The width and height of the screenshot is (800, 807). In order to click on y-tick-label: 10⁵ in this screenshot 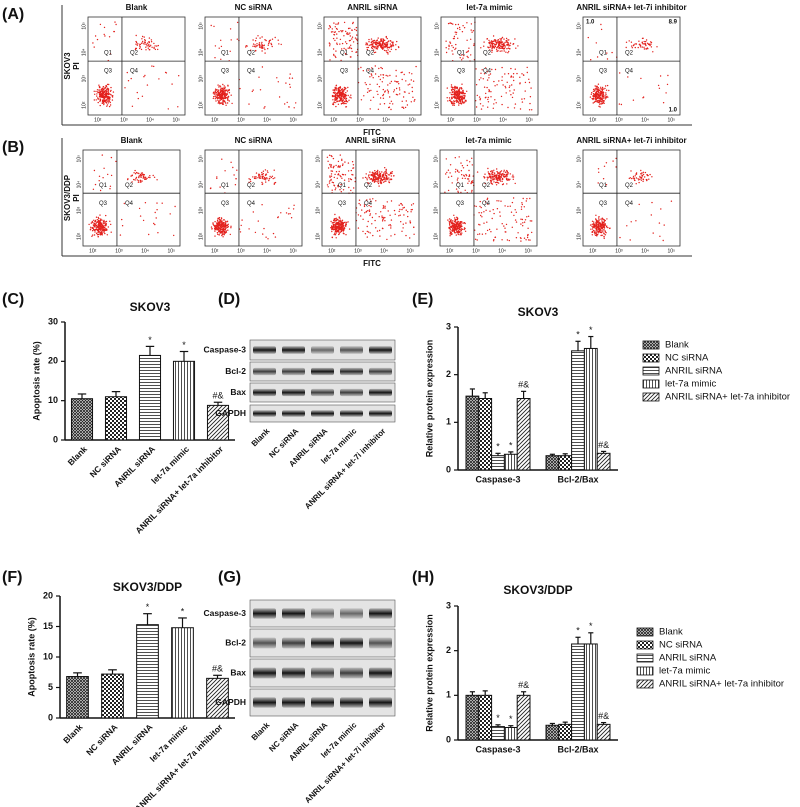, I will do `click(201, 26)`.